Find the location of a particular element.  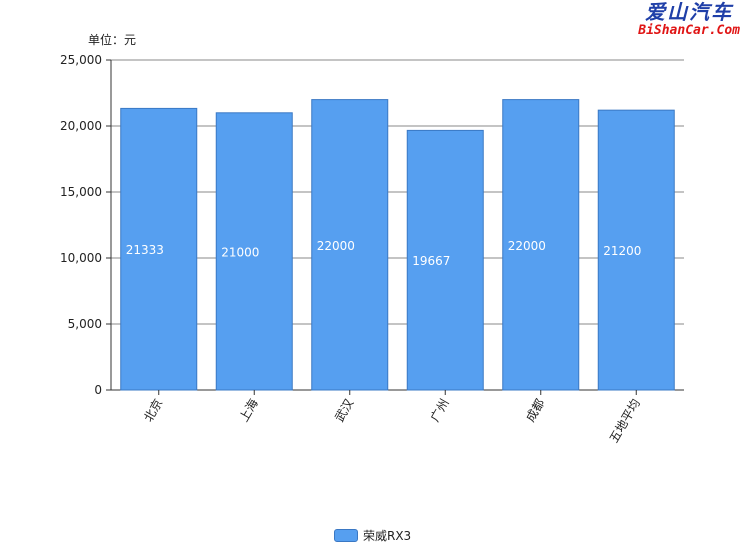

x-tick-label: 北京 is located at coordinates (153, 411).